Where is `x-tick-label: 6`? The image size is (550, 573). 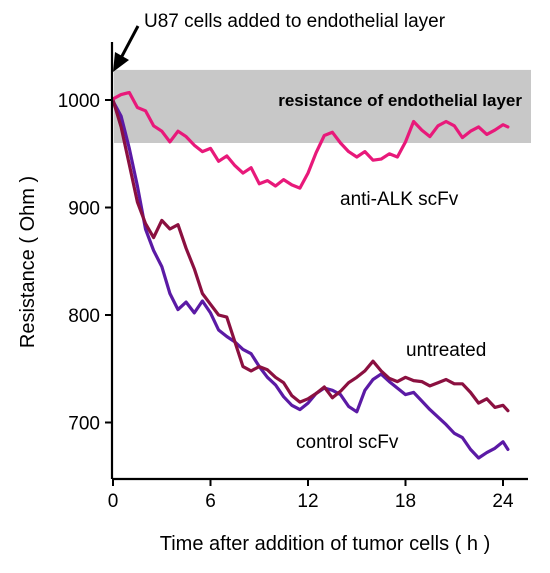 x-tick-label: 6 is located at coordinates (210, 501).